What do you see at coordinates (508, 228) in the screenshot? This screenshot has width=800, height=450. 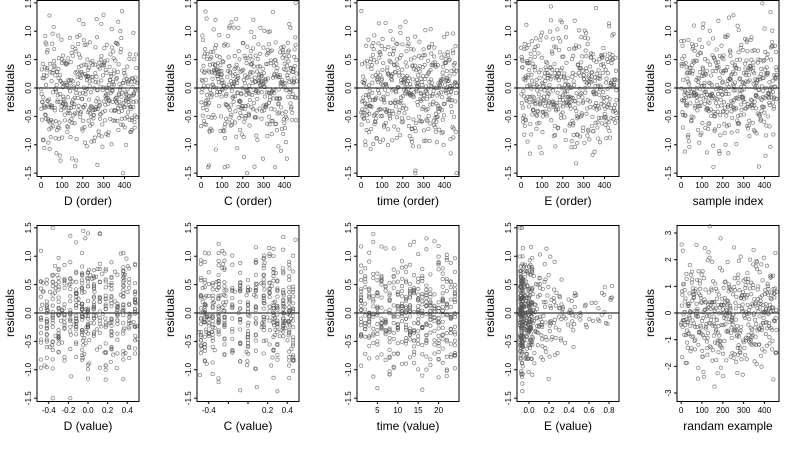 I see `y-tick-label: 1.5` at bounding box center [508, 228].